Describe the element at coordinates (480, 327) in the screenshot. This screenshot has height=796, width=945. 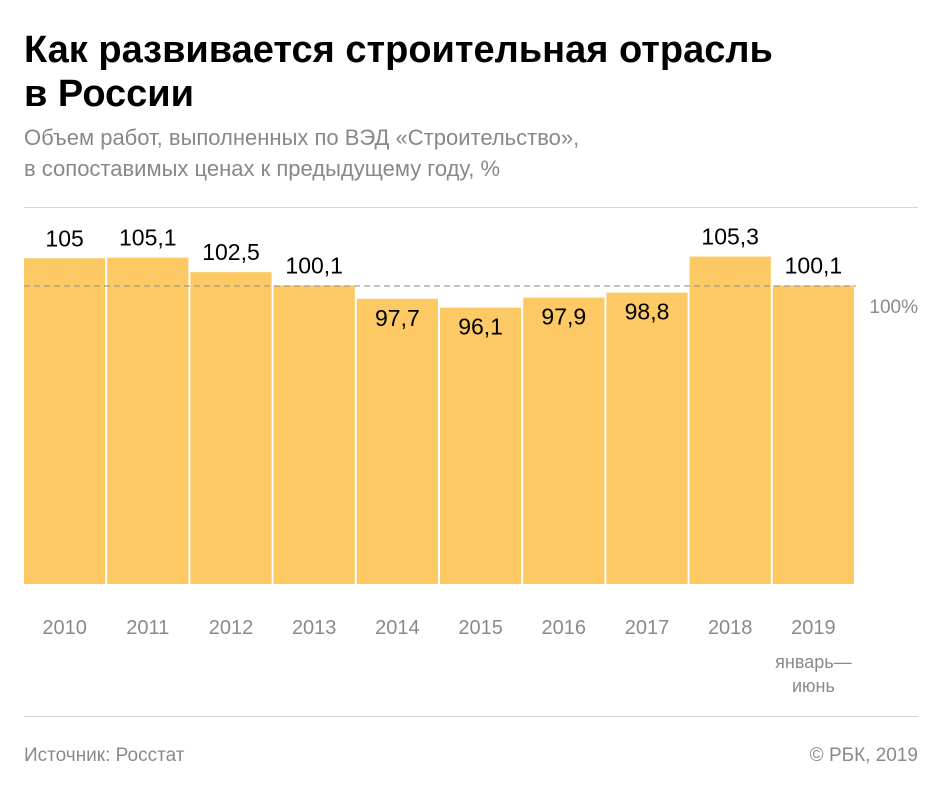
I see `value-label-2015: 96,1` at that location.